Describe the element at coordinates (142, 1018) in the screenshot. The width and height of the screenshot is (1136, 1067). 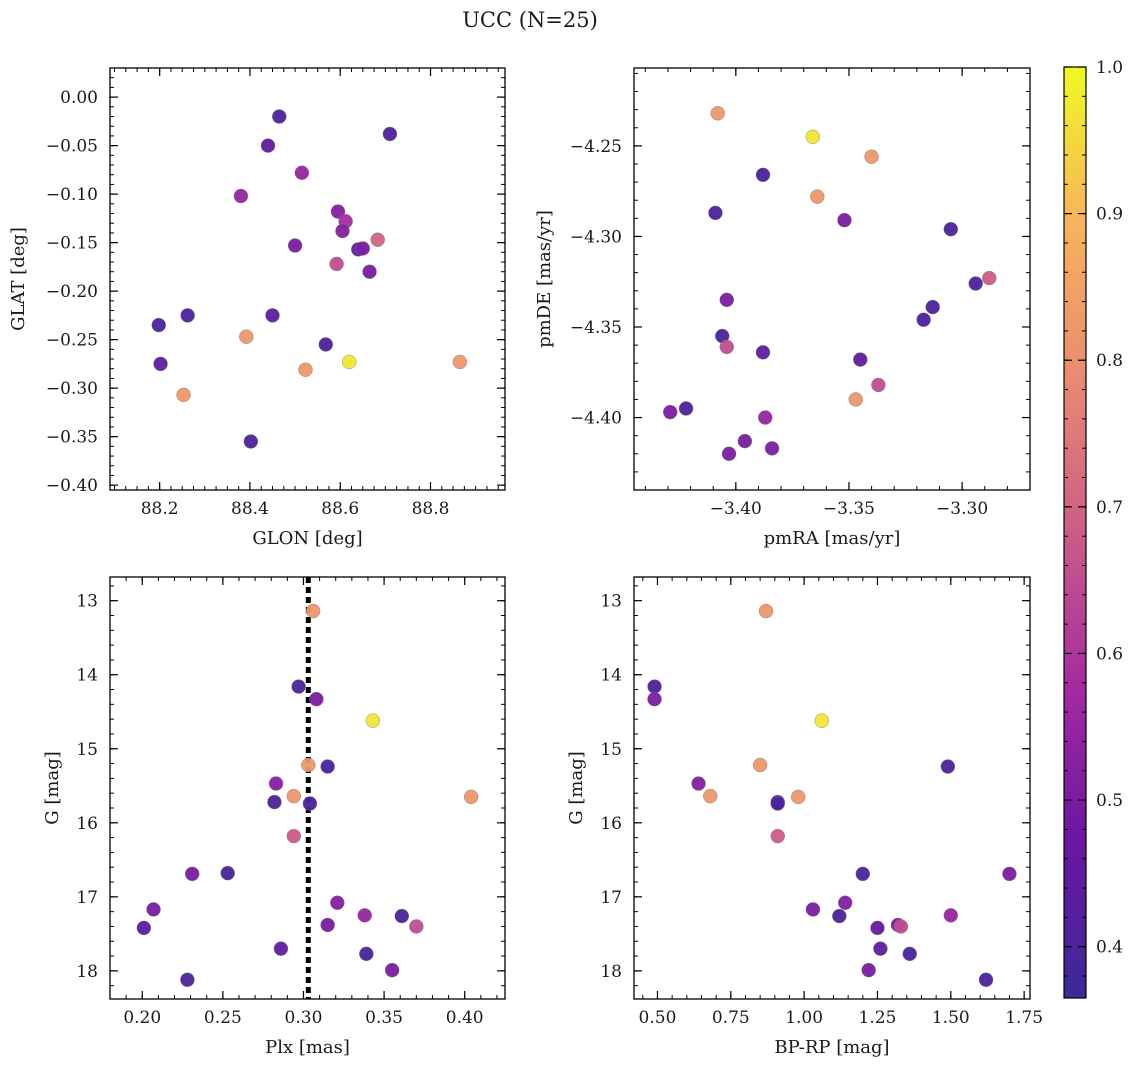
I see `x-tick-label: 0.20` at that location.